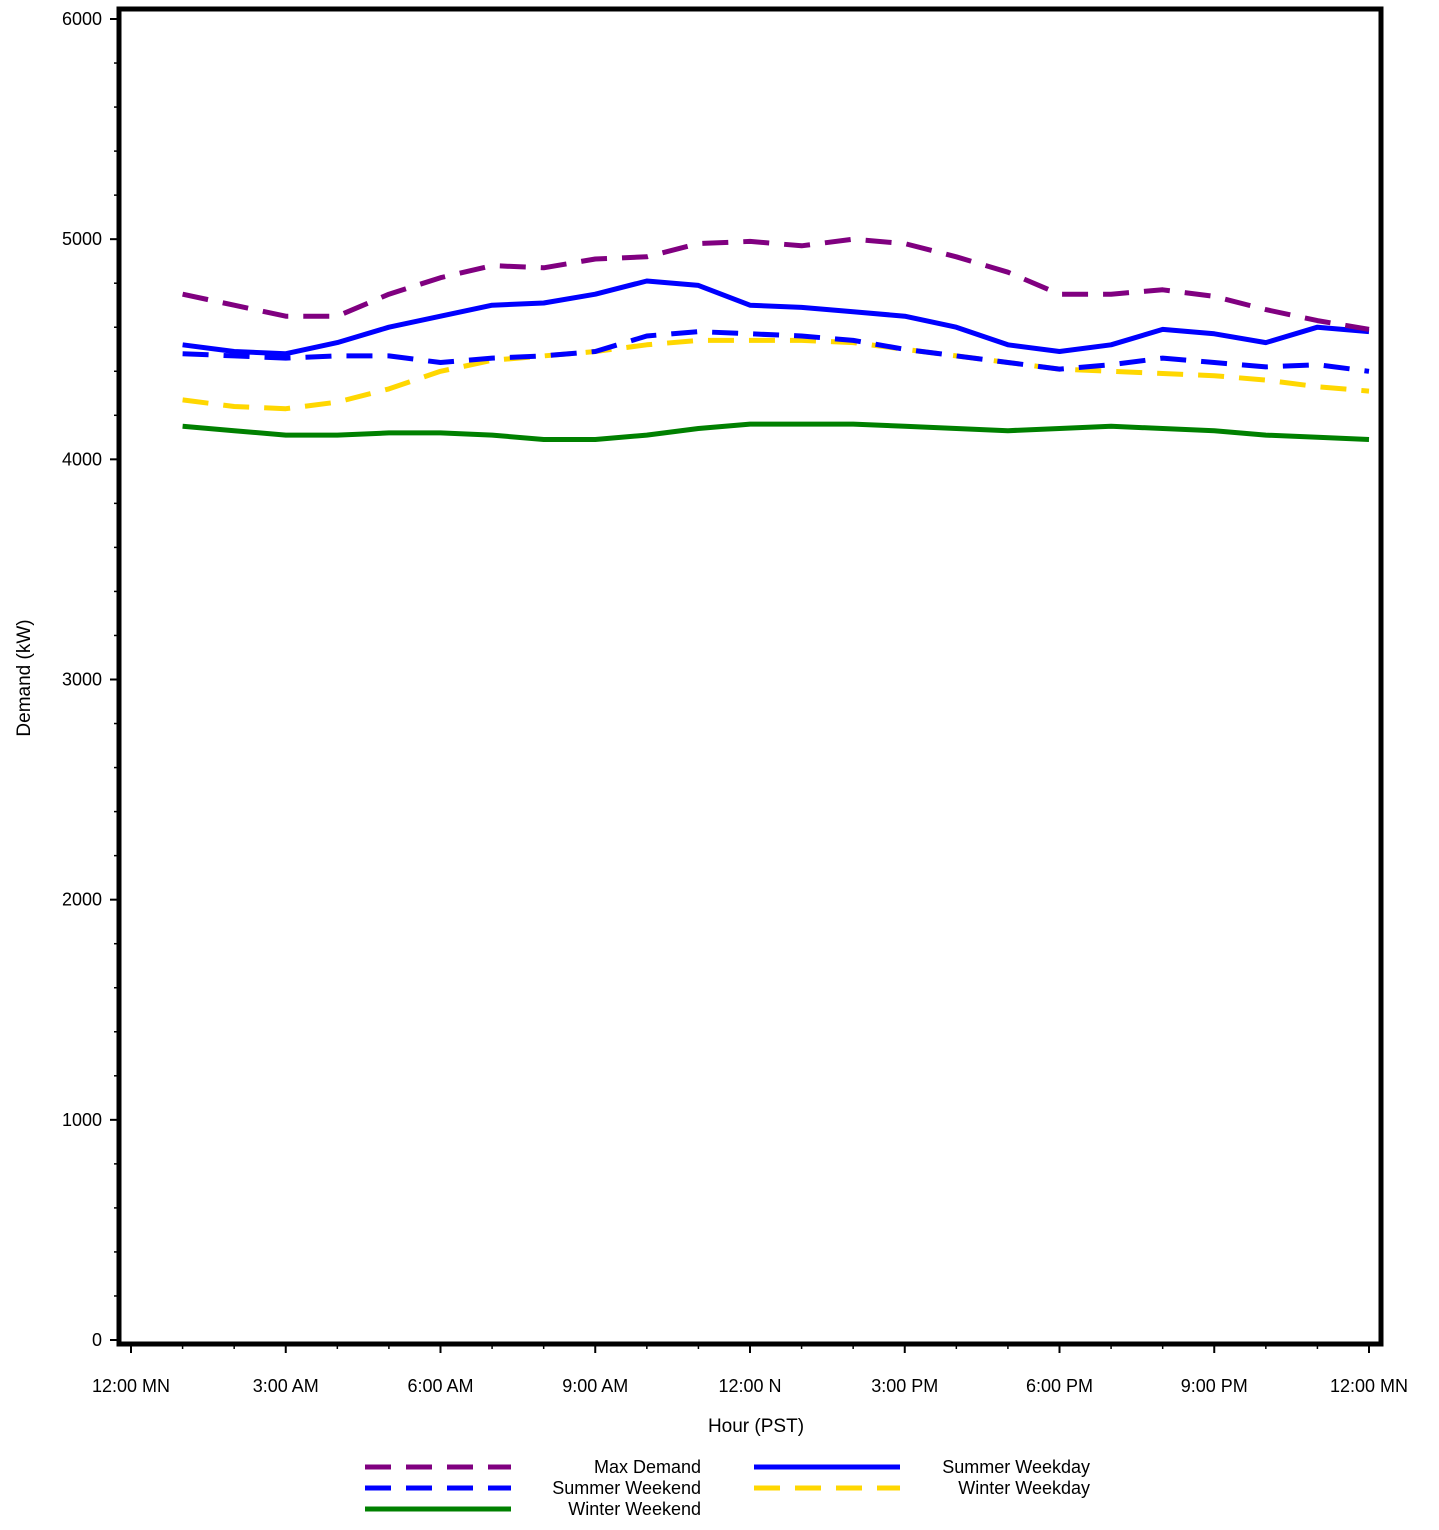  Describe the element at coordinates (440, 1386) in the screenshot. I see `x-tick-label: 6:00 AM` at that location.